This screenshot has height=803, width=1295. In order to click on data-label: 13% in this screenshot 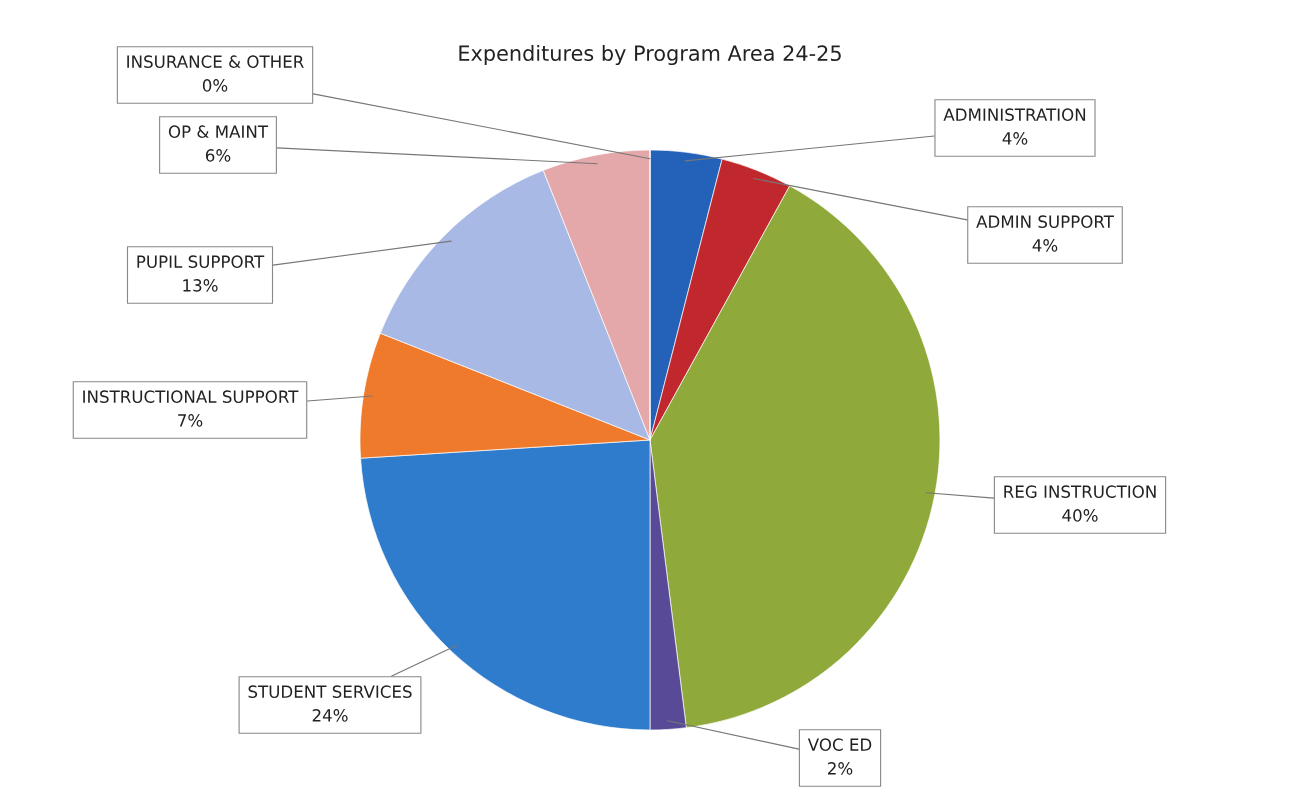, I will do `click(200, 285)`.